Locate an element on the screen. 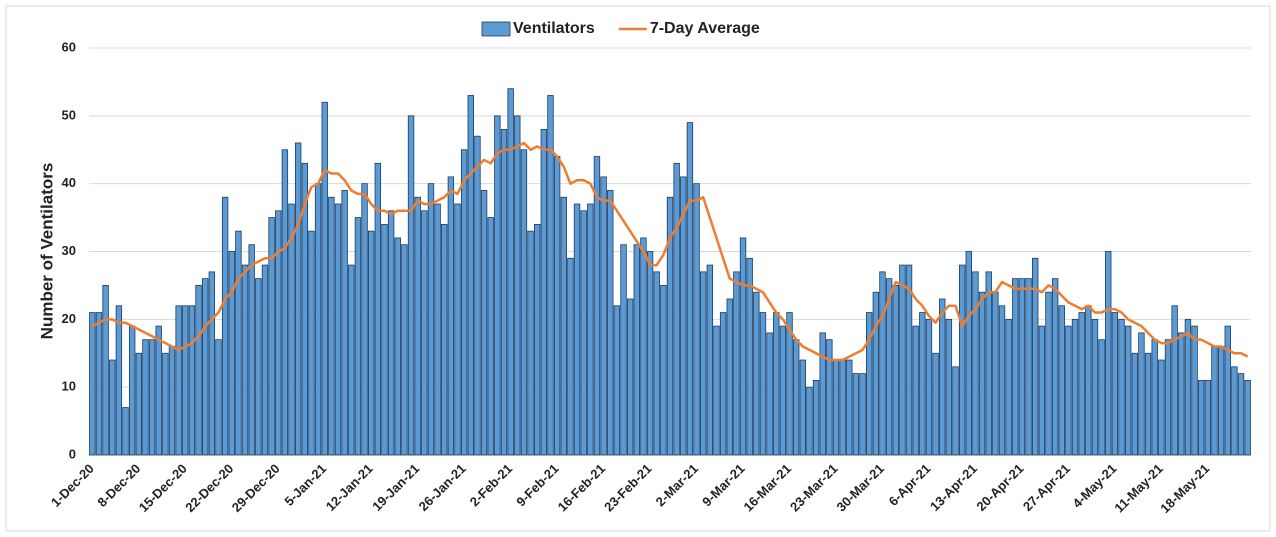 This screenshot has width=1276, height=537. y-tick-label: 60 is located at coordinates (69, 46).